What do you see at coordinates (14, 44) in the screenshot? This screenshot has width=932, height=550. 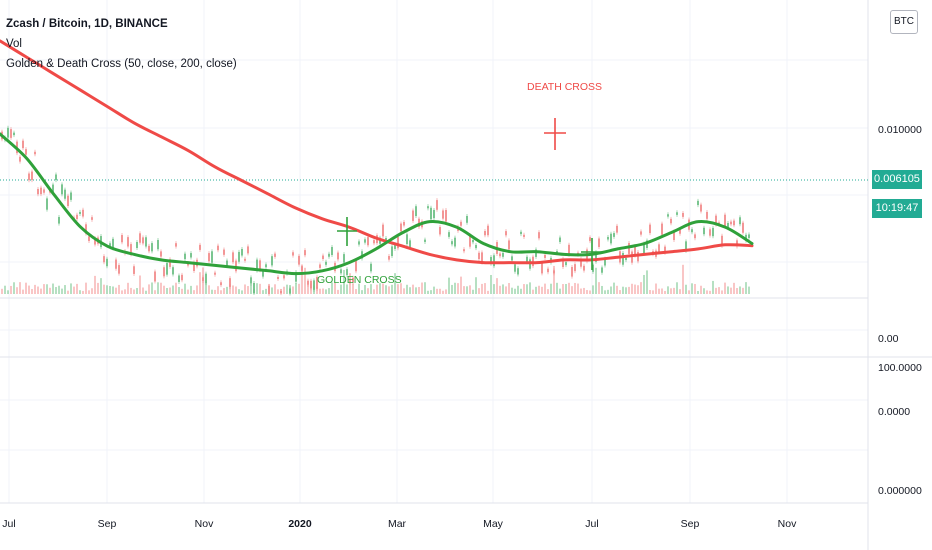 I see `volume-legend-label: Vol` at bounding box center [14, 44].